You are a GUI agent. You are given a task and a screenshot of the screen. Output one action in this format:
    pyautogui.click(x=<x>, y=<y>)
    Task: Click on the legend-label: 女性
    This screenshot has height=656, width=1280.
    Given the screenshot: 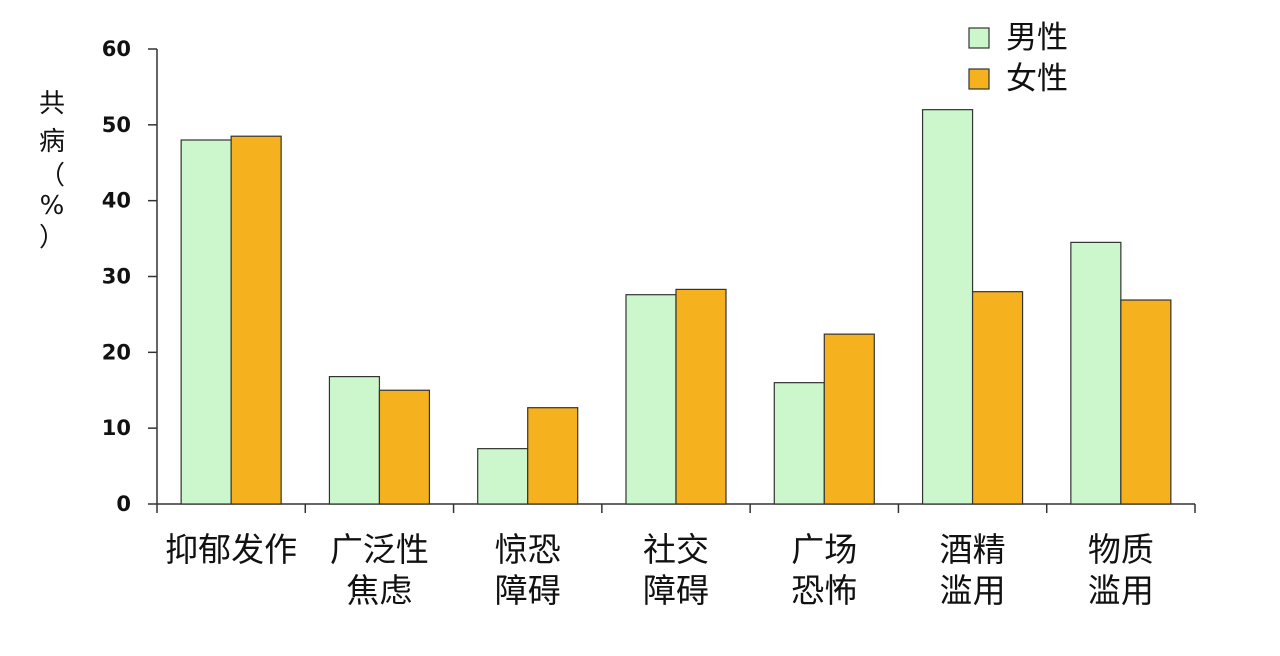 What is the action you would take?
    pyautogui.click(x=1037, y=79)
    